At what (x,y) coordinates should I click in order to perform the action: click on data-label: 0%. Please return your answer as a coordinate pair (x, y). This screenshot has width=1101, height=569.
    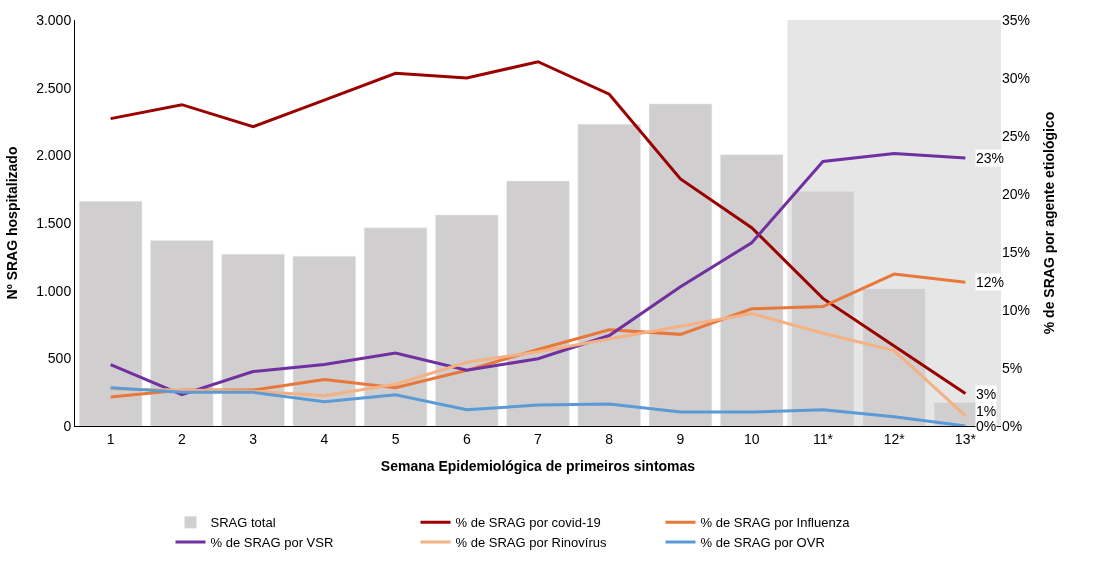
    Looking at the image, I should click on (986, 426).